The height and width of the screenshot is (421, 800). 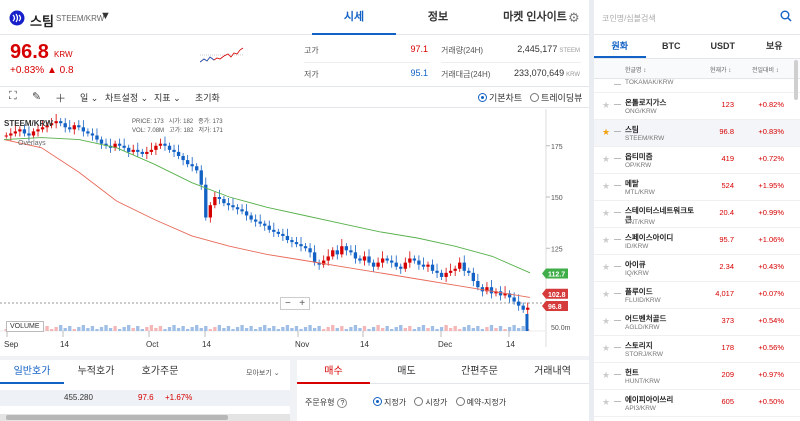 I want to click on orderbook-row: 455.280 97.6 +1.67%, so click(x=145, y=398).